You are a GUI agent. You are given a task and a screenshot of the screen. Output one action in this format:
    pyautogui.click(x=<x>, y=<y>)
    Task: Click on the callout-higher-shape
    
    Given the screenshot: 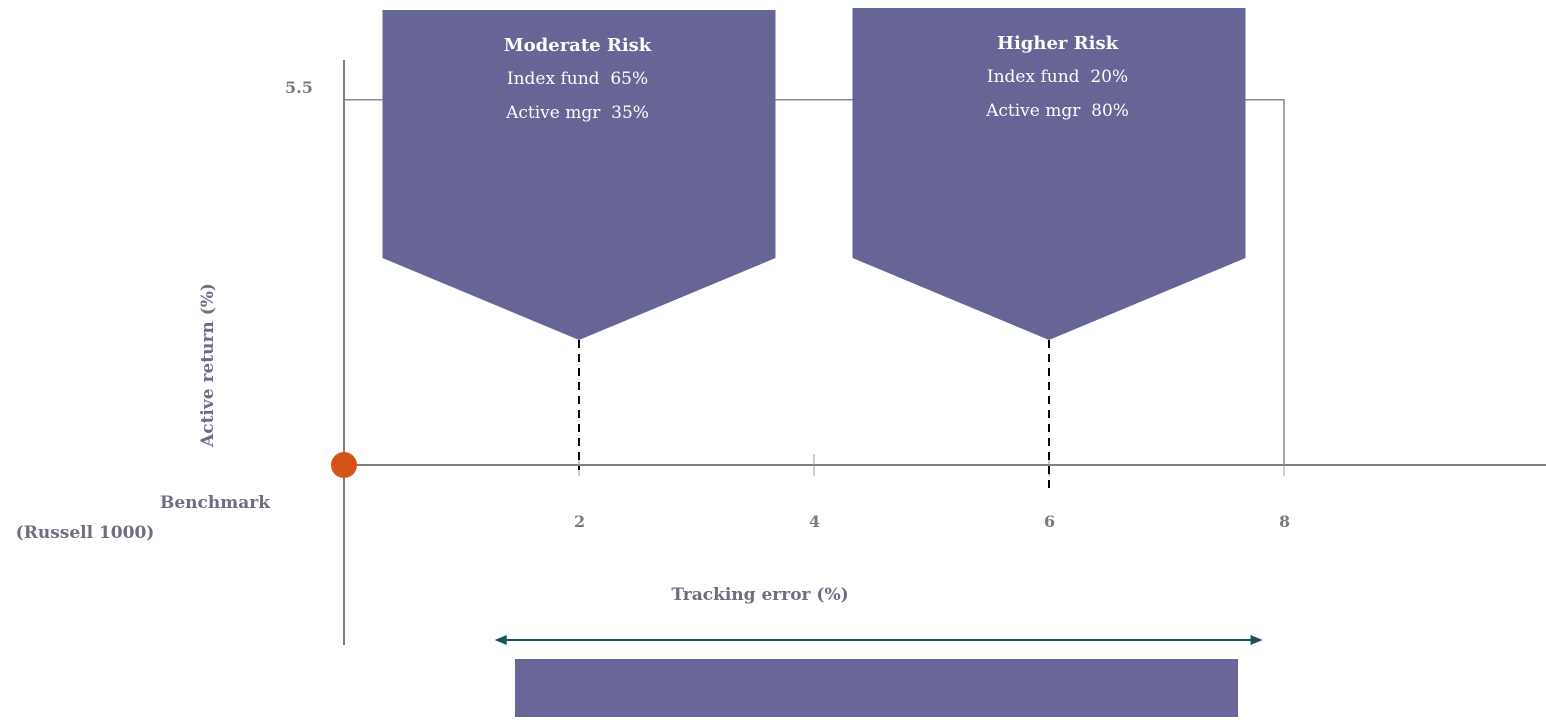 What is the action you would take?
    pyautogui.click(x=1049, y=174)
    